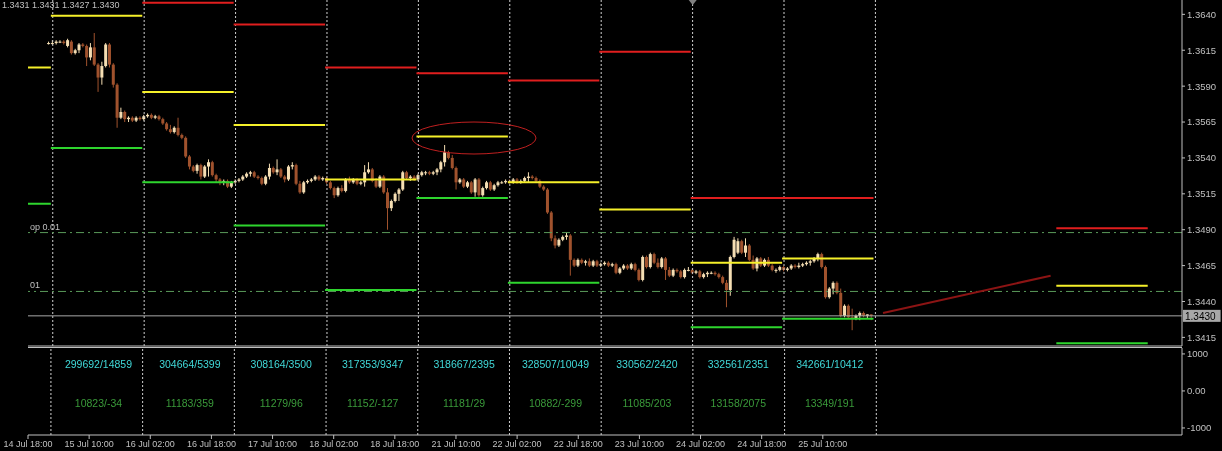  Describe the element at coordinates (1202, 301) in the screenshot. I see `y-tick-label: 1.3440` at that location.